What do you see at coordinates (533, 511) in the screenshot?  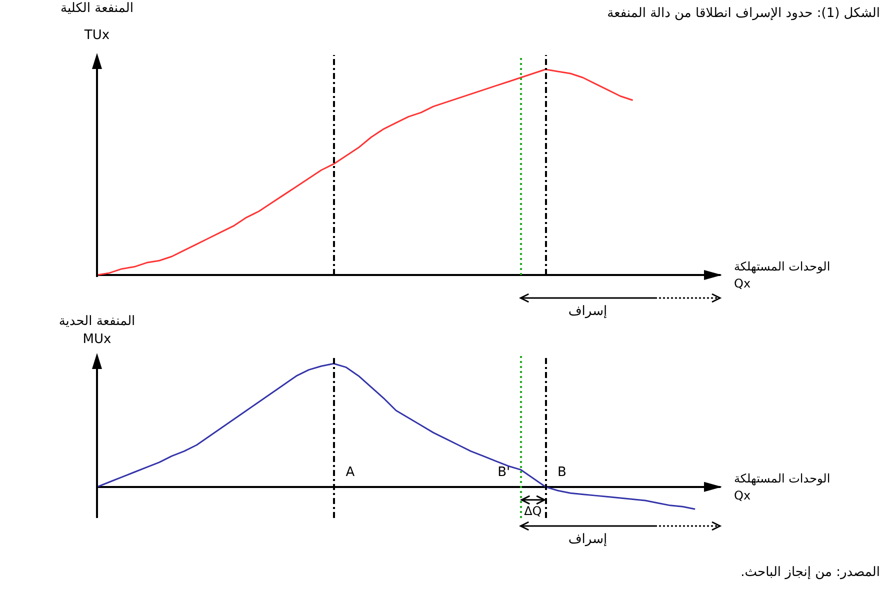 I see `annotation: ΔQ` at bounding box center [533, 511].